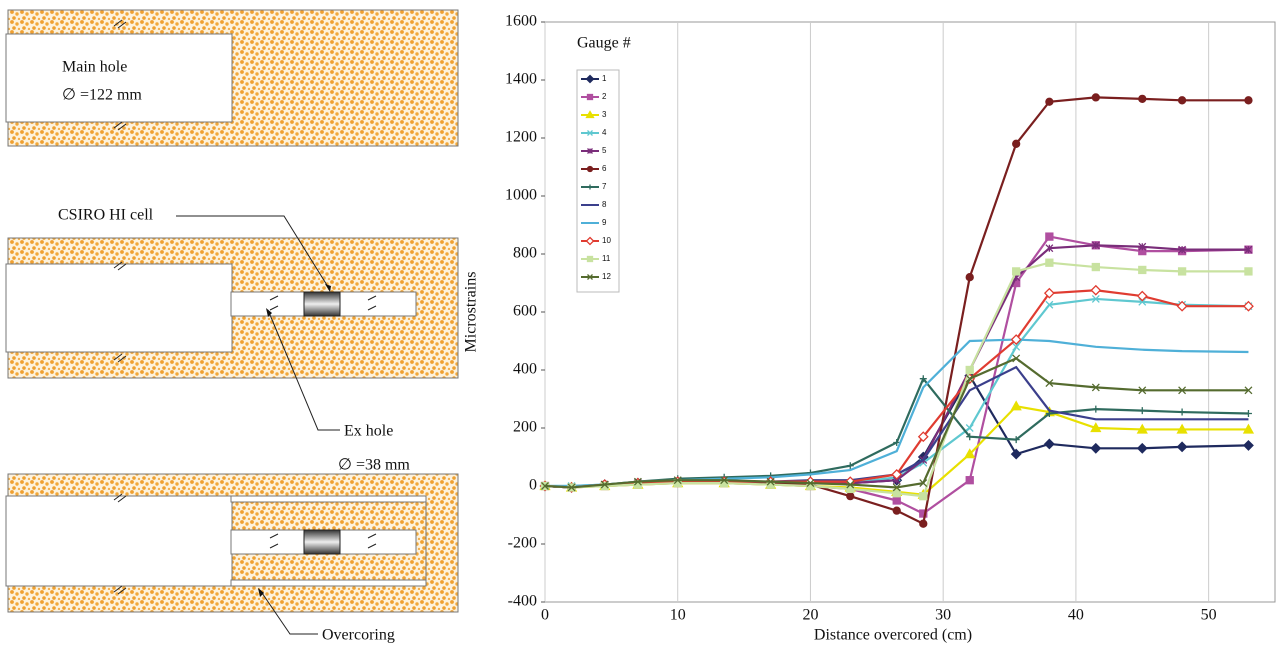  I want to click on legend-label: 12, so click(606, 276).